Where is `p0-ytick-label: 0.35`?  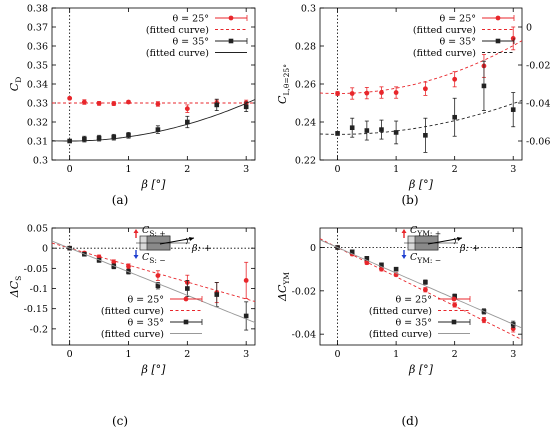
p0-ytick-label: 0.35 is located at coordinates (37, 66).